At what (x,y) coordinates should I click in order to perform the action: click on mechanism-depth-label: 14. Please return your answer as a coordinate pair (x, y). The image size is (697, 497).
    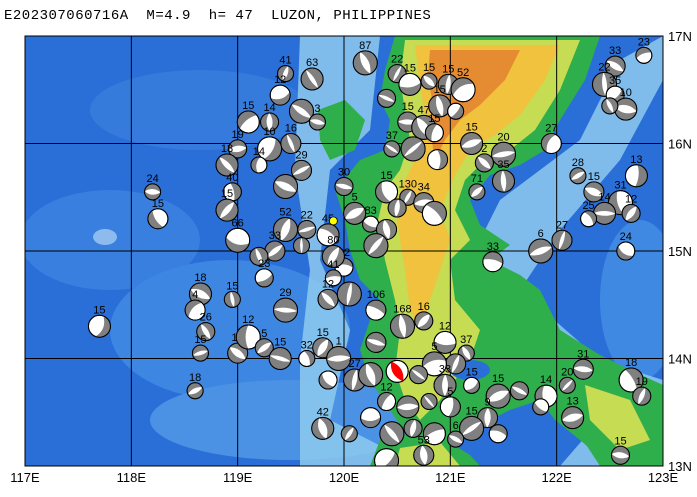
    Looking at the image, I should click on (546, 380).